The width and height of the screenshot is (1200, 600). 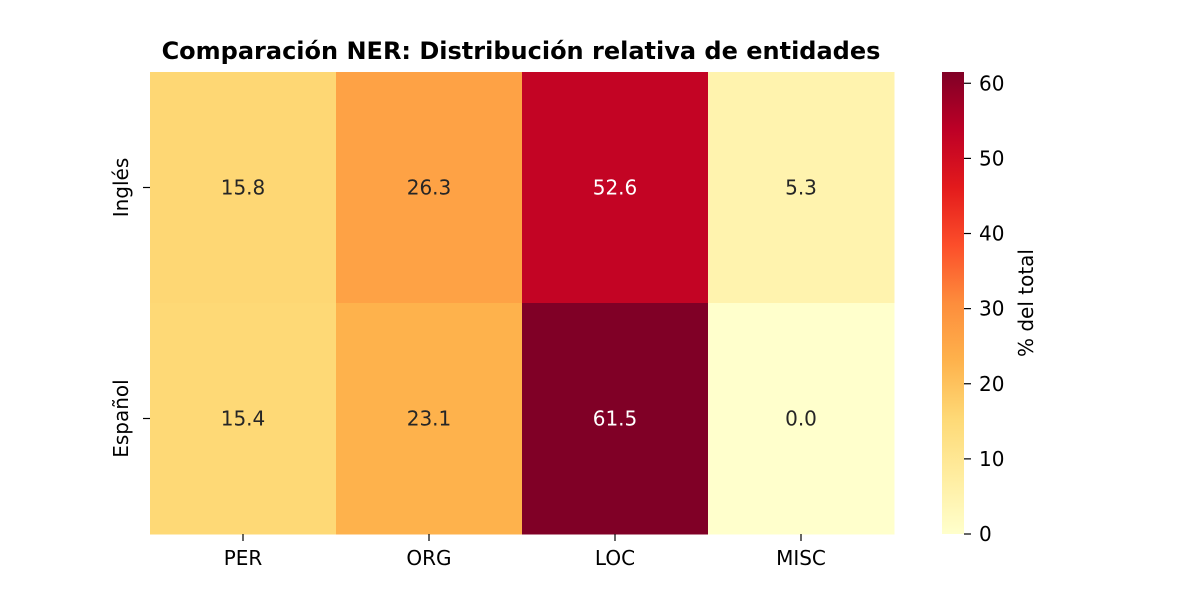 I want to click on colorbar-tick-label: 30, so click(x=991, y=309).